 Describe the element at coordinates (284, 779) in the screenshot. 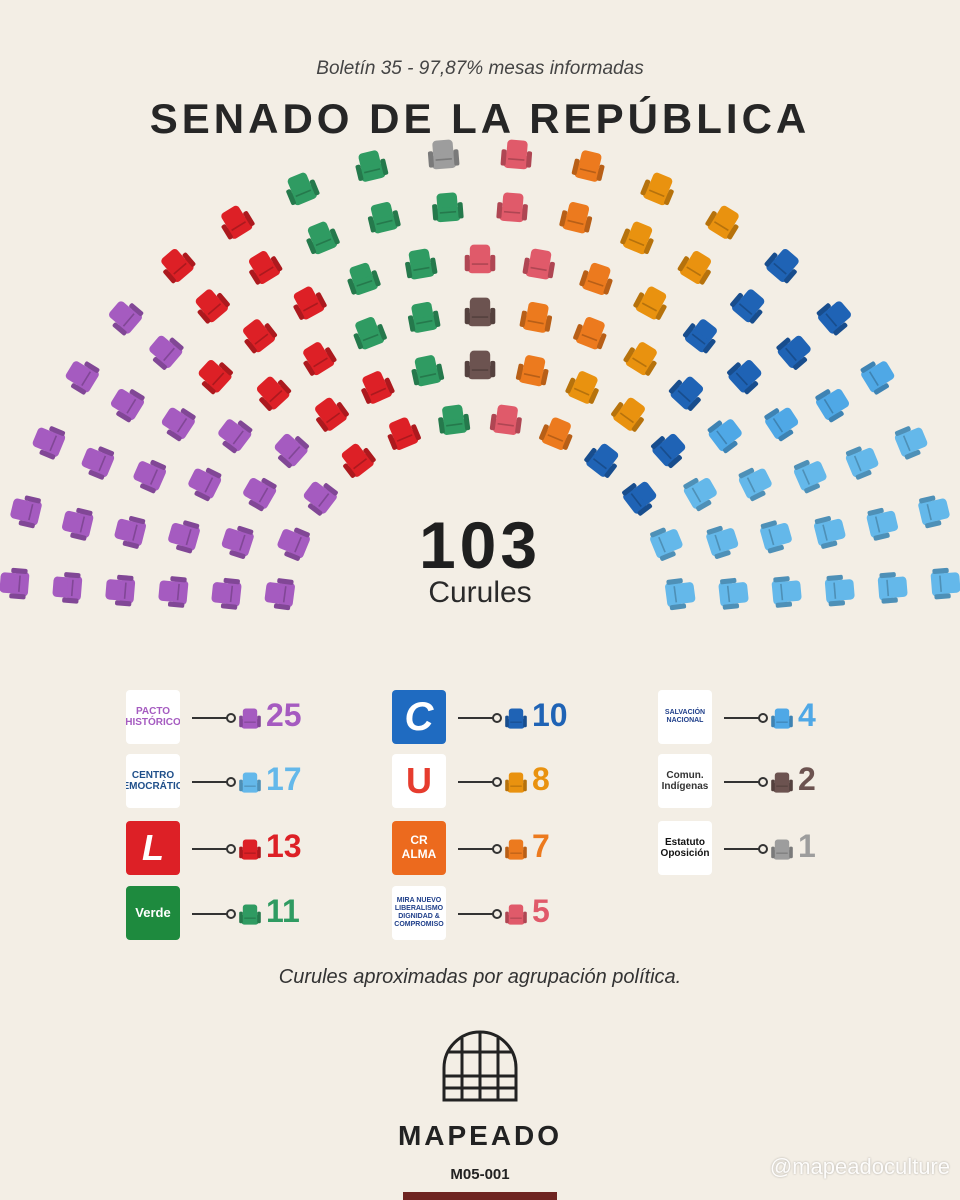

I see `seat-count: 17` at that location.